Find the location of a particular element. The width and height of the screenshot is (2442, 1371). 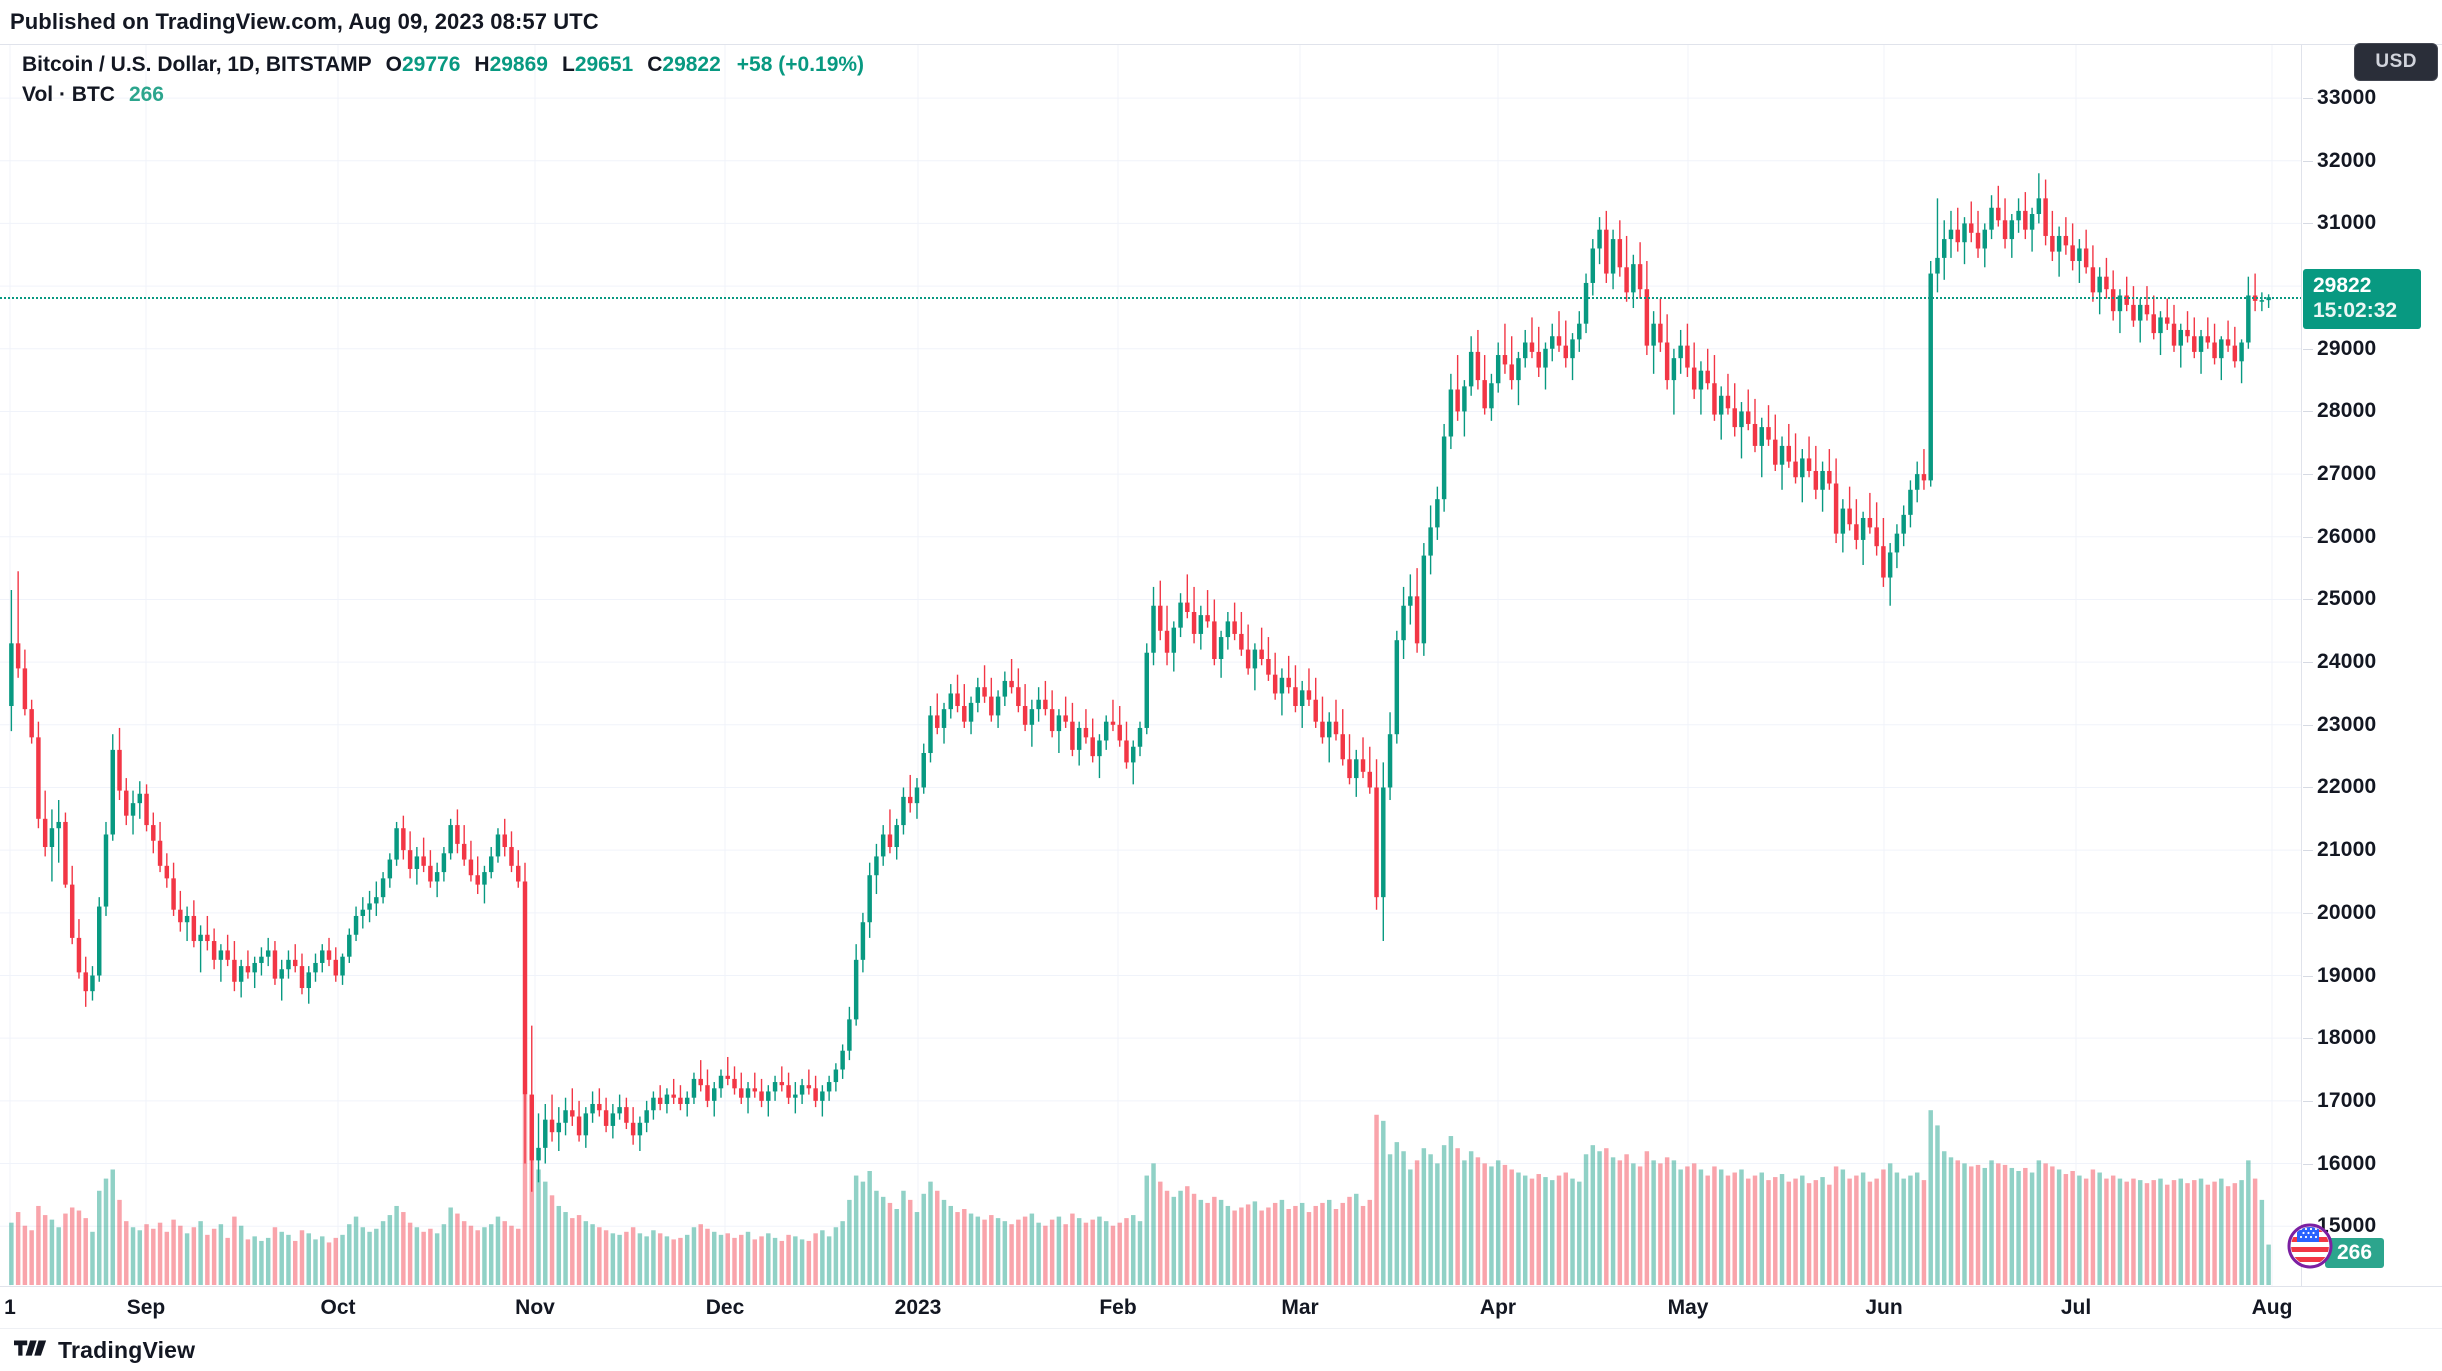

price-tick-label: 24000 is located at coordinates (2347, 662).